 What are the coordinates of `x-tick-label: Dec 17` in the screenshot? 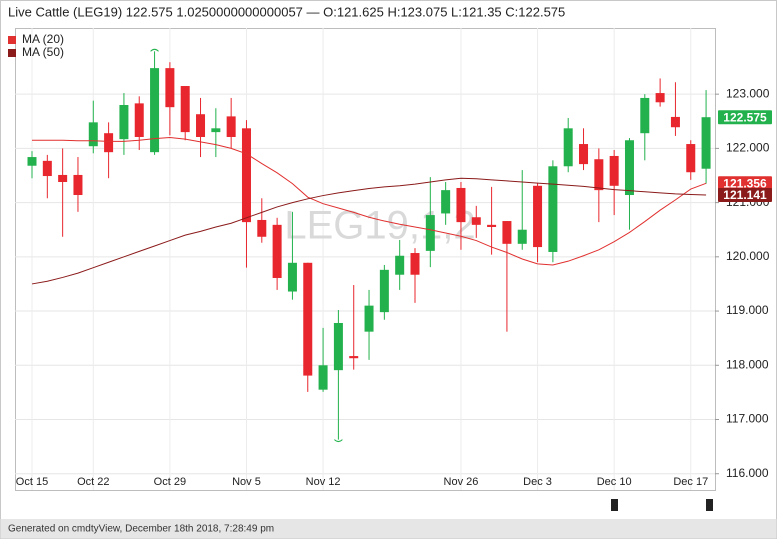 It's located at (690, 482).